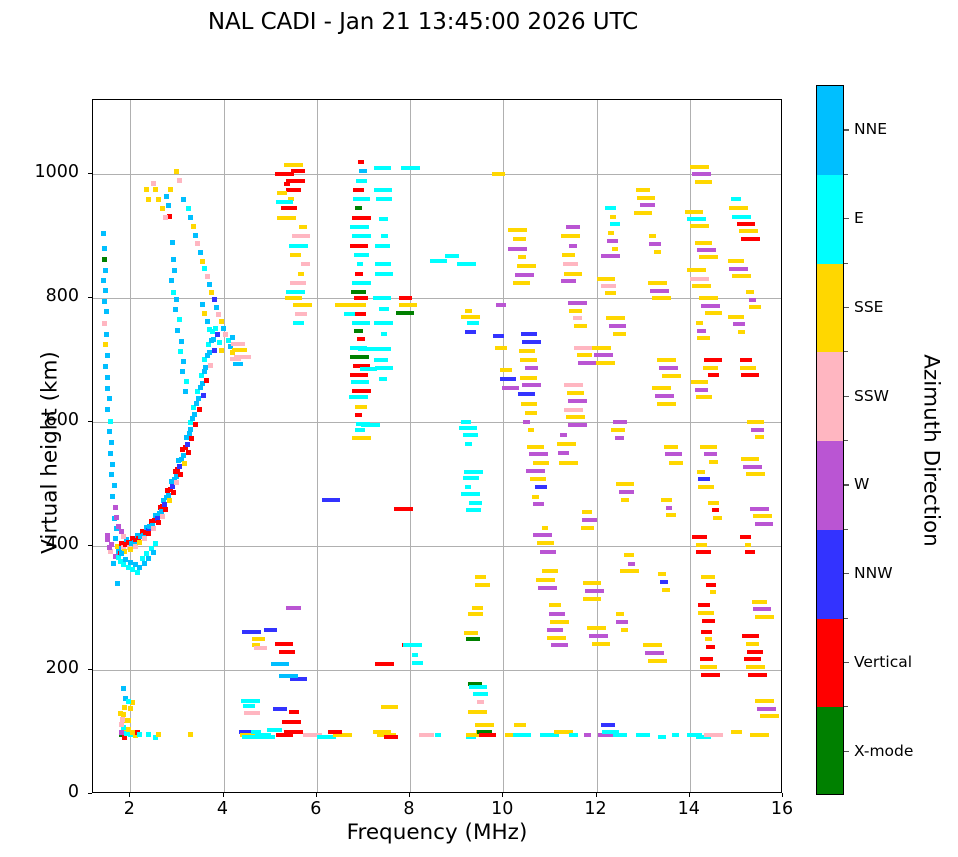  Describe the element at coordinates (870, 129) in the screenshot. I see `colorbar-label-nne: NNE` at that location.